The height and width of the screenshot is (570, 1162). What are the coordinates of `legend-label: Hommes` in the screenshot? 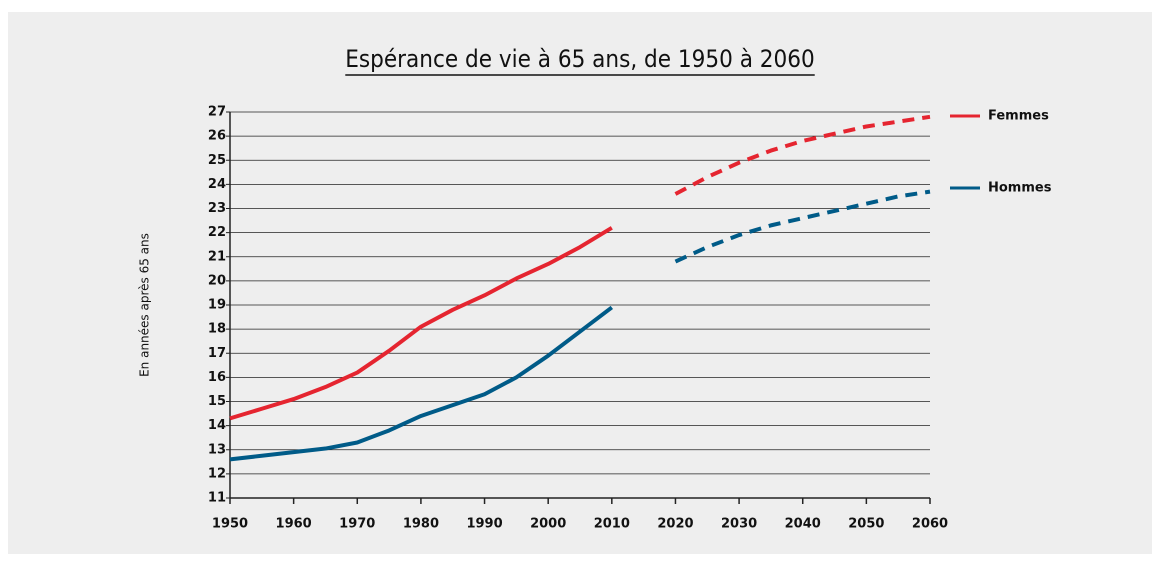 It's located at (1020, 188).